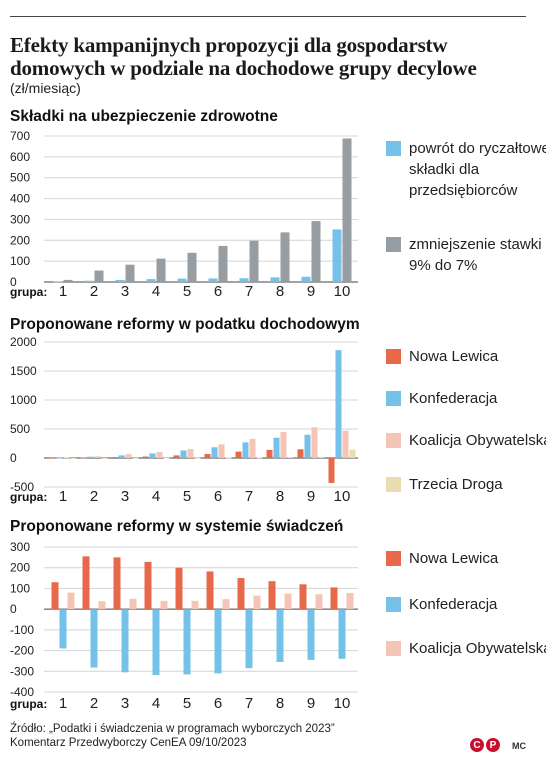 Image resolution: width=546 pixels, height=760 pixels. Describe the element at coordinates (13, 609) in the screenshot. I see `y-tick-label: 0` at that location.